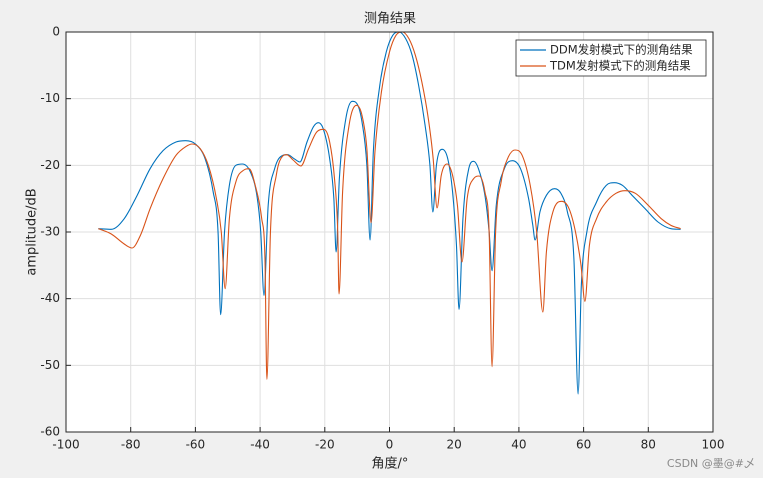 Image resolution: width=763 pixels, height=478 pixels. I want to click on y-tick-label: -30, so click(50, 232).